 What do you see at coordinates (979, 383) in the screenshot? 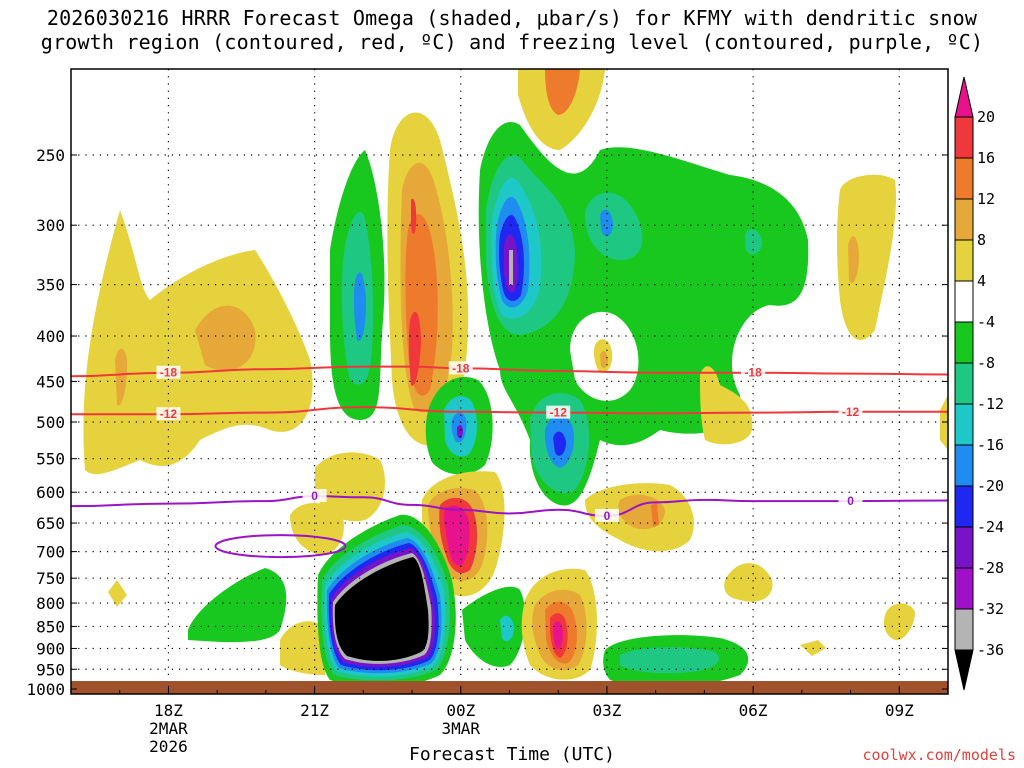
I see `colorbar: 20 16 12 8 4 -4 -8 -12 -16 -20 -24 -28 -32 -36` at bounding box center [979, 383].